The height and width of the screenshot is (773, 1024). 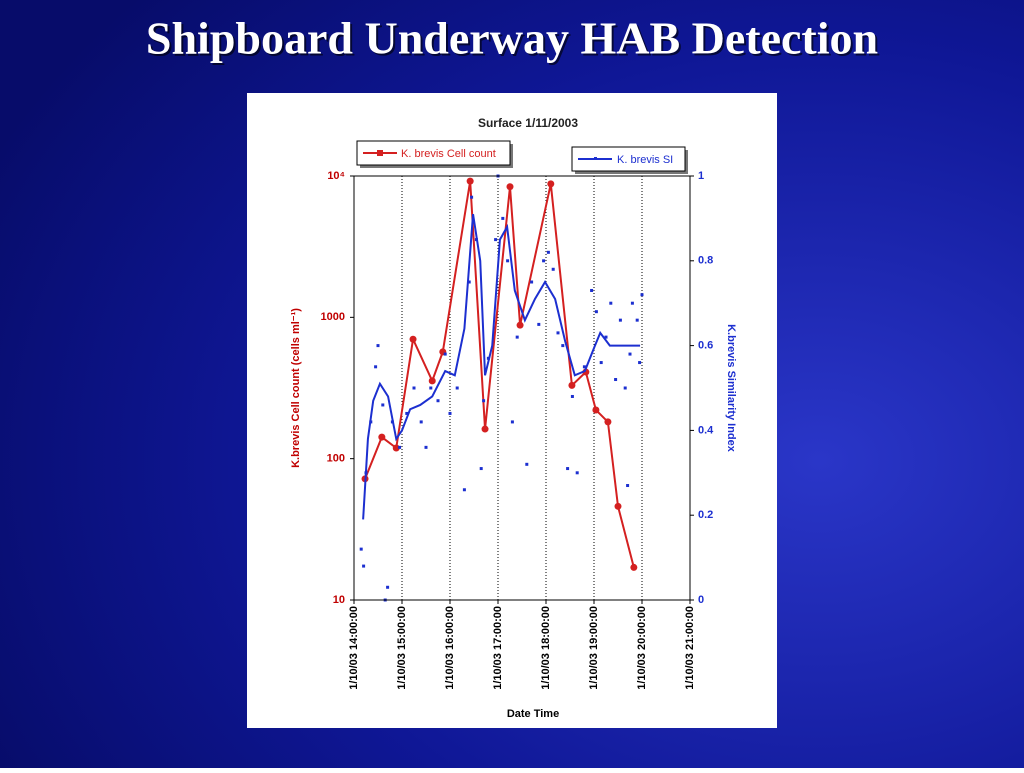 I want to click on chart-title: Surface 1/11/2003, so click(x=528, y=123).